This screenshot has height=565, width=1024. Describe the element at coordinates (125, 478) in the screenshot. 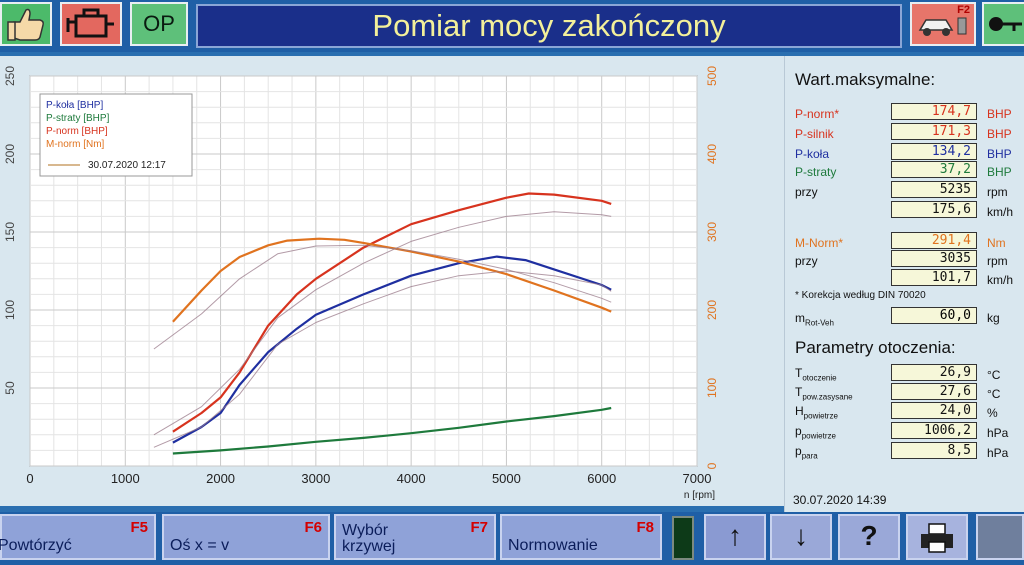

I see `x-tick-label: 1000` at that location.